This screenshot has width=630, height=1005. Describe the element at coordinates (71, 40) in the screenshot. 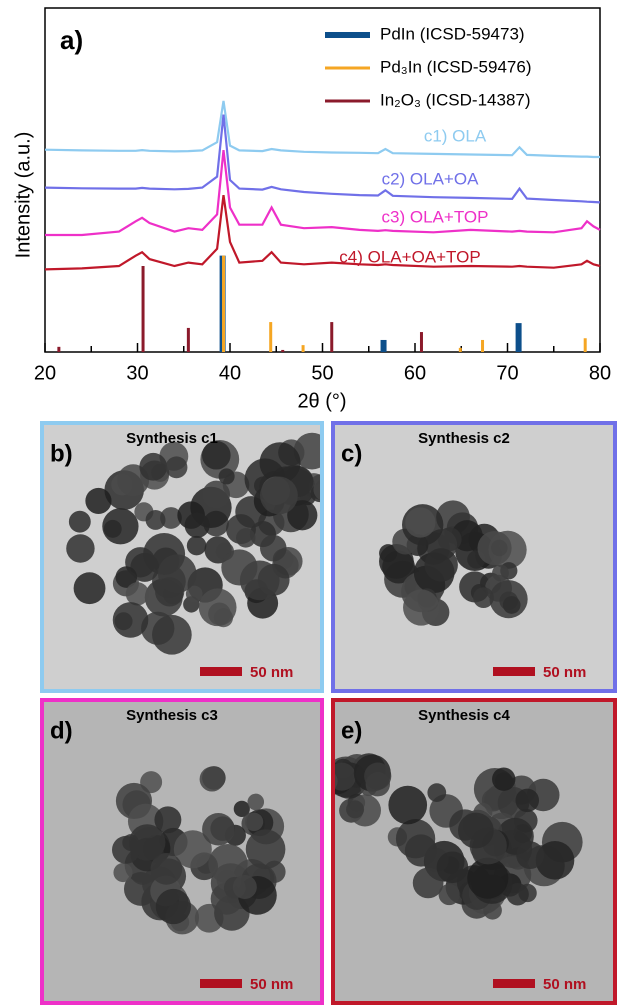

I see `panel-label: a)` at that location.